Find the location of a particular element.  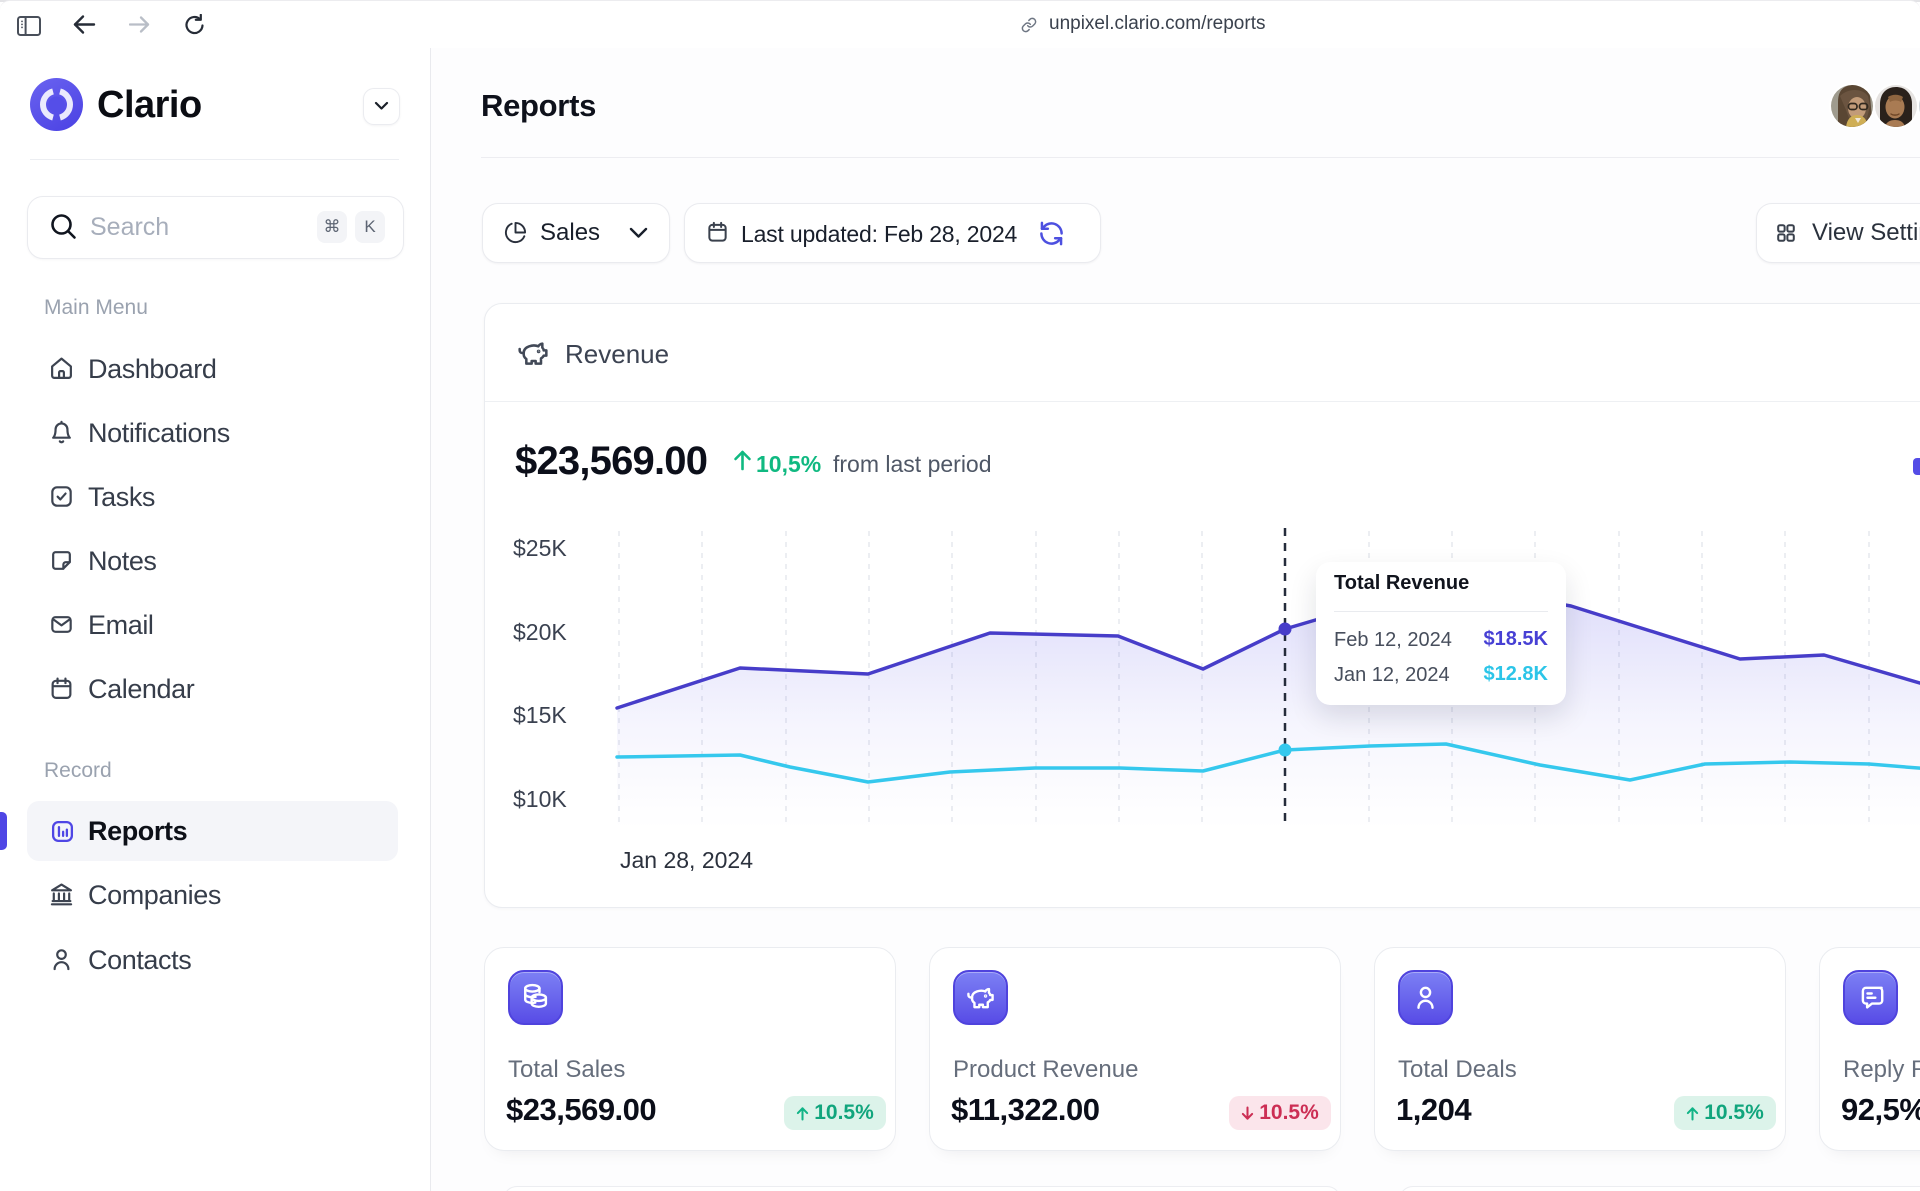

svg-text: $25K is located at coordinates (540, 548).